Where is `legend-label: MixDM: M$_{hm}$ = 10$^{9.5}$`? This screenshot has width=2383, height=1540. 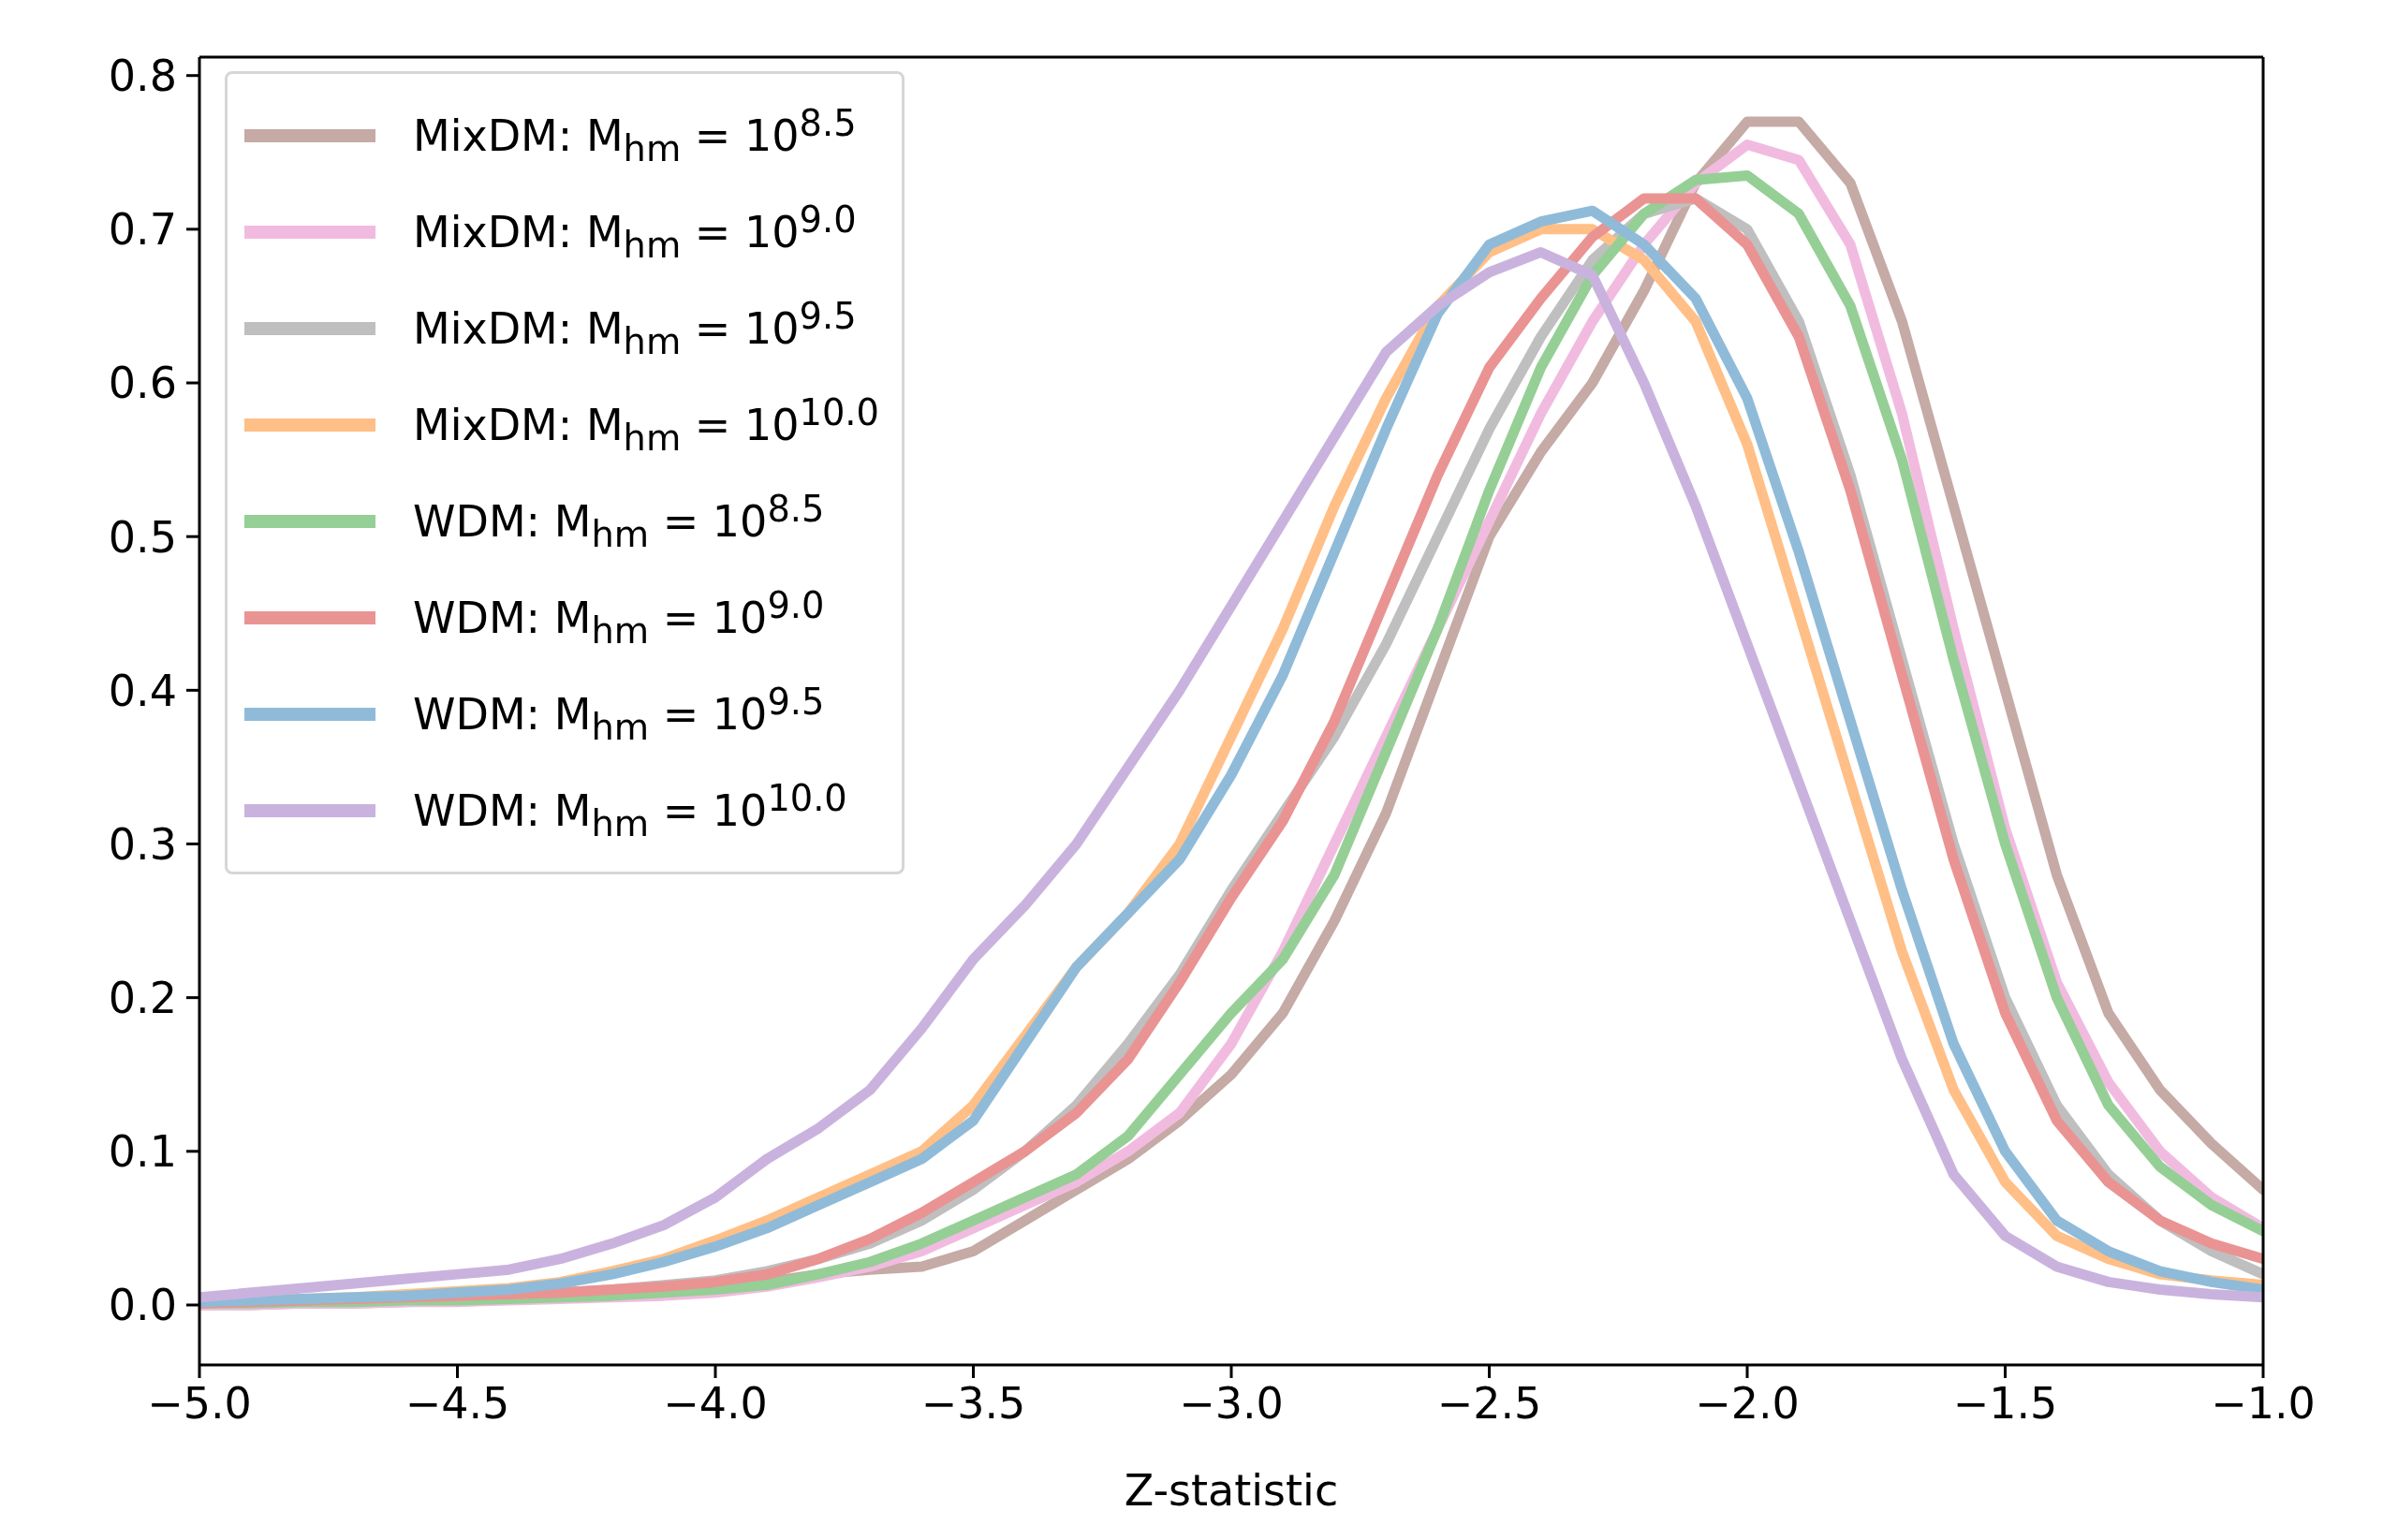 legend-label: MixDM: M$_{hm}$ = 10$^{9.5}$ is located at coordinates (635, 328).